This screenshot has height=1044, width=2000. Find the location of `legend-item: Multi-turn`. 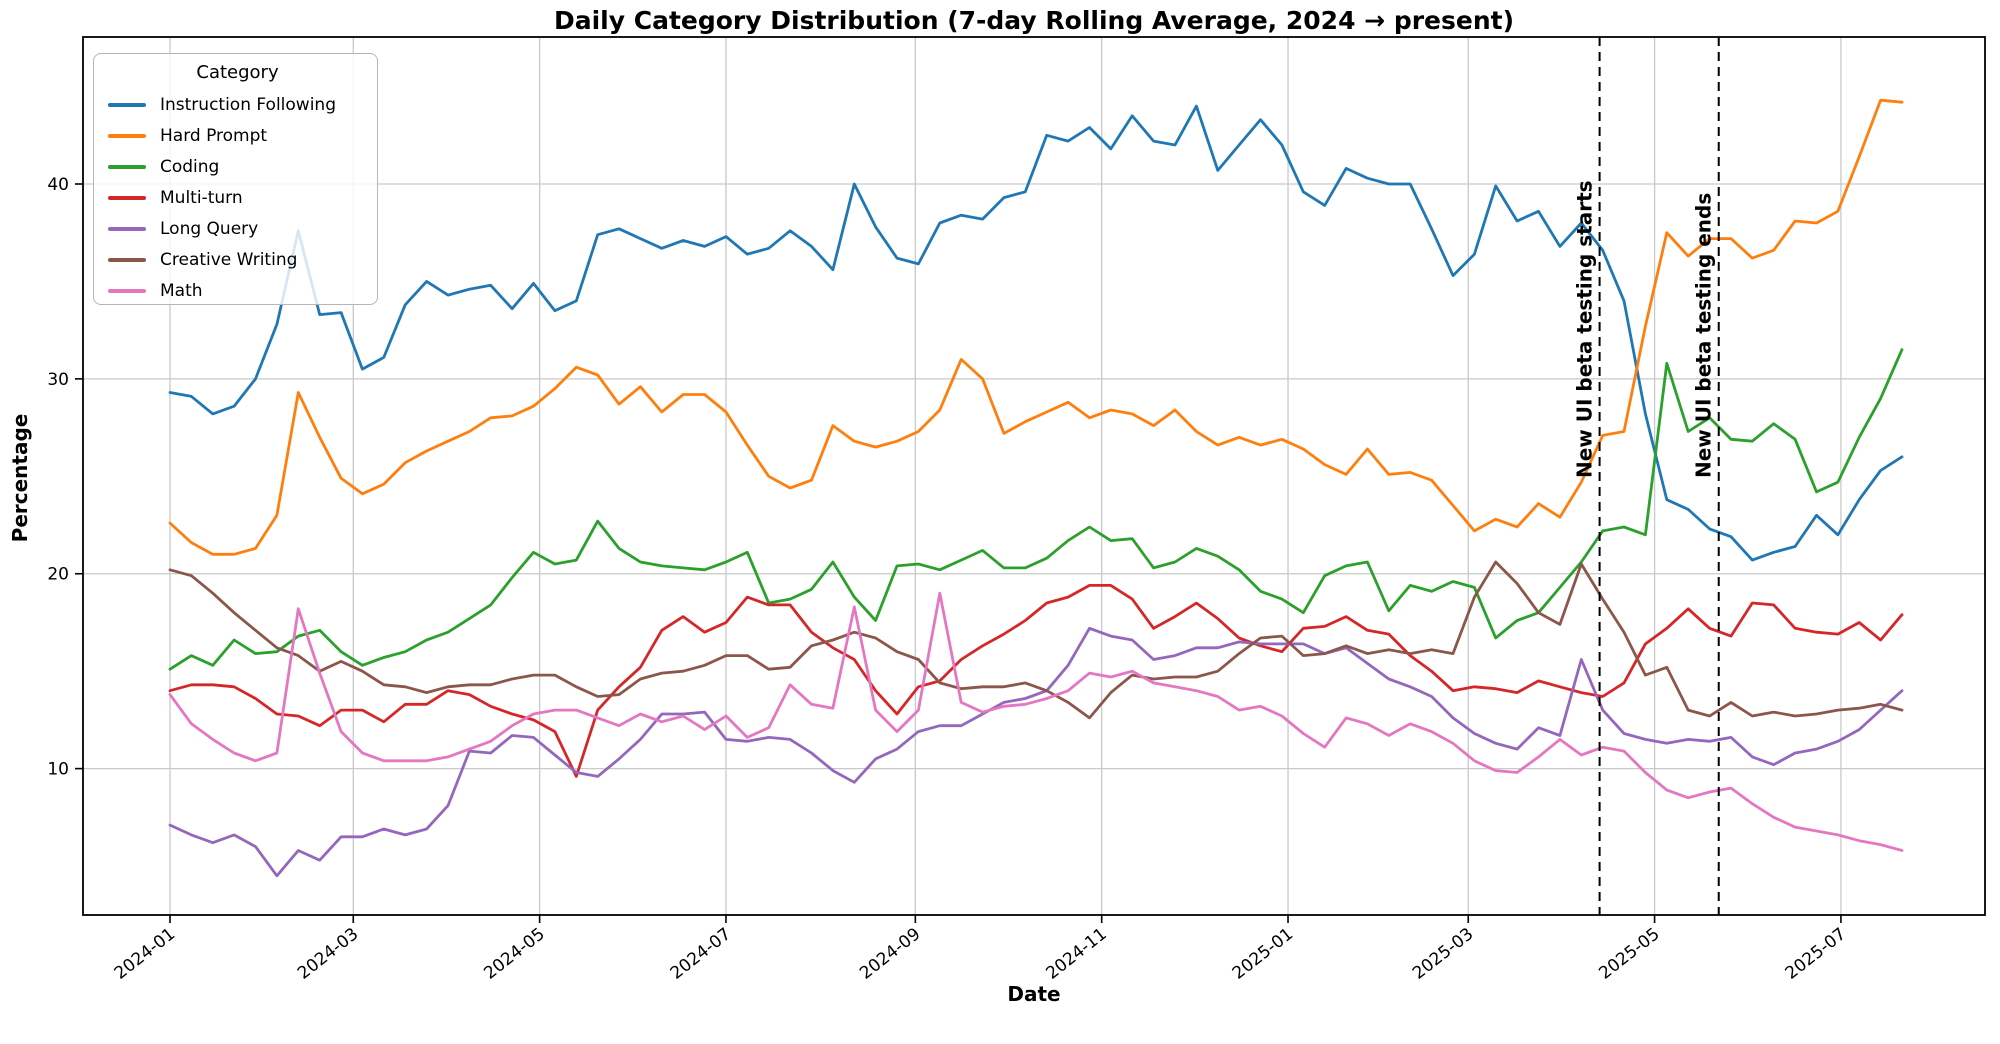

legend-item: Multi-turn is located at coordinates (237, 197).